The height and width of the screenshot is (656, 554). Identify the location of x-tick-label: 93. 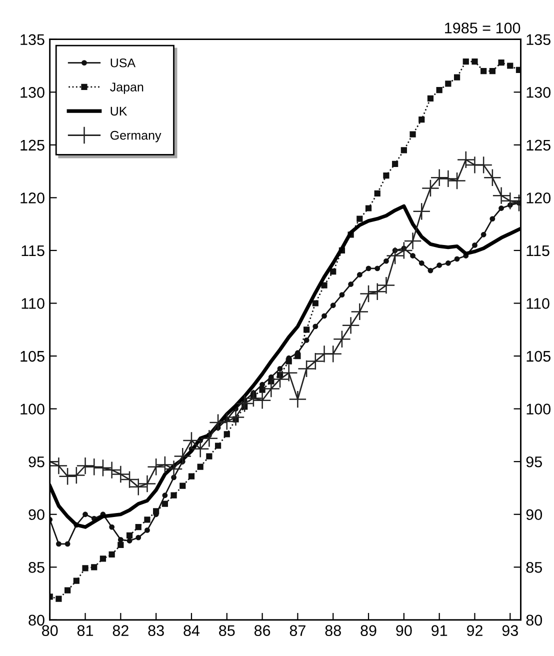
(510, 630).